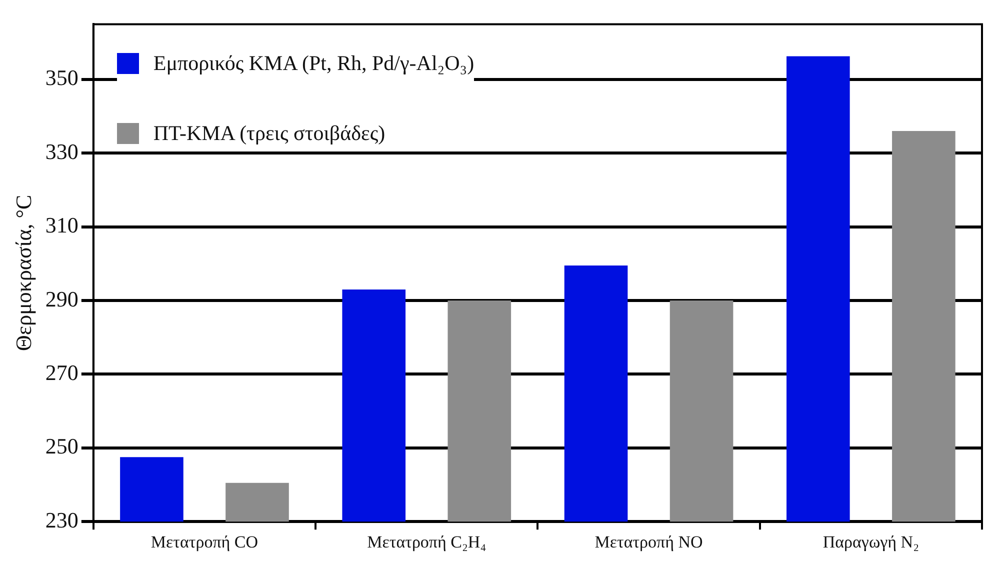  I want to click on x-tick-label: Μετατροπή NO, so click(648, 542).